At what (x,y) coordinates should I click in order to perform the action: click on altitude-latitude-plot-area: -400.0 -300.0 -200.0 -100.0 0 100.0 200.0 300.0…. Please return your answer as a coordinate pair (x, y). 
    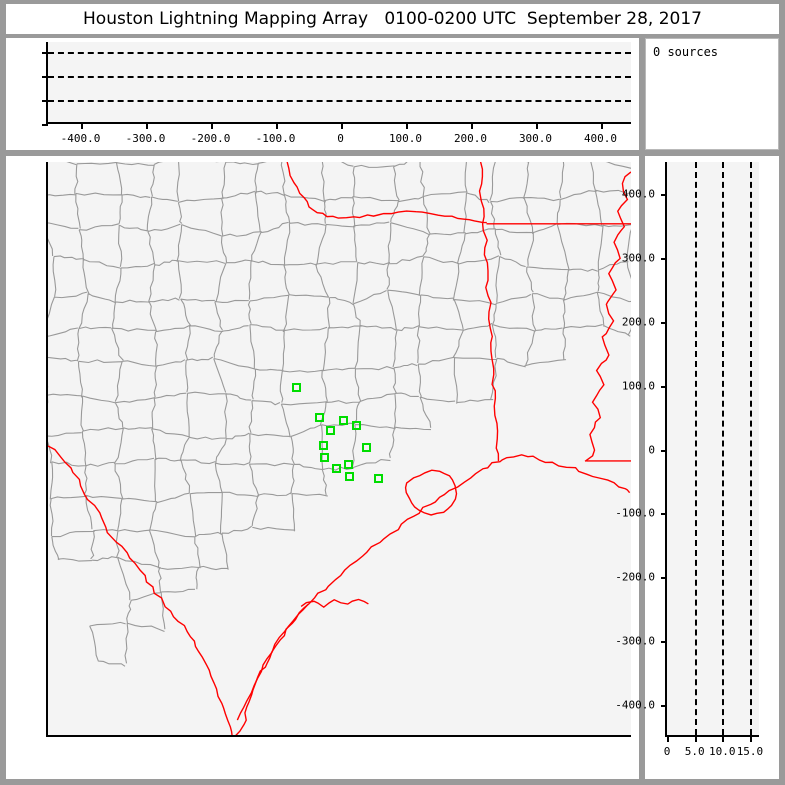
    Looking at the image, I should click on (689, 460).